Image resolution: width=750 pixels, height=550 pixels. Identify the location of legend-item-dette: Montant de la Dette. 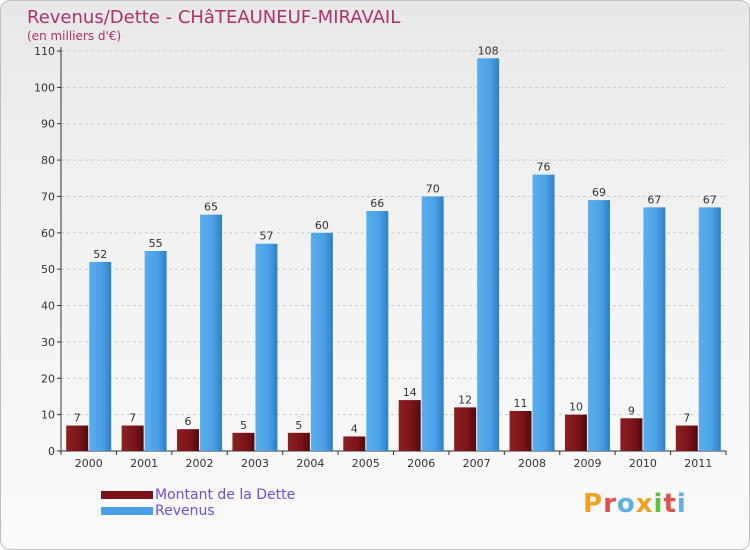
(198, 495).